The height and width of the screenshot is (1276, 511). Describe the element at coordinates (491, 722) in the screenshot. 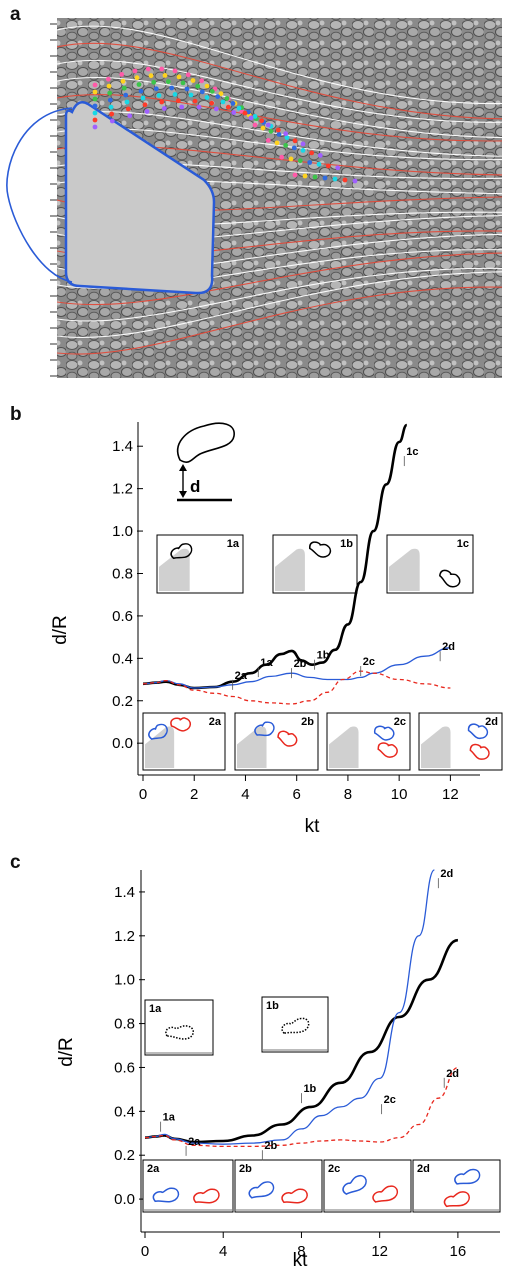

I see `inset-label: 2d` at that location.